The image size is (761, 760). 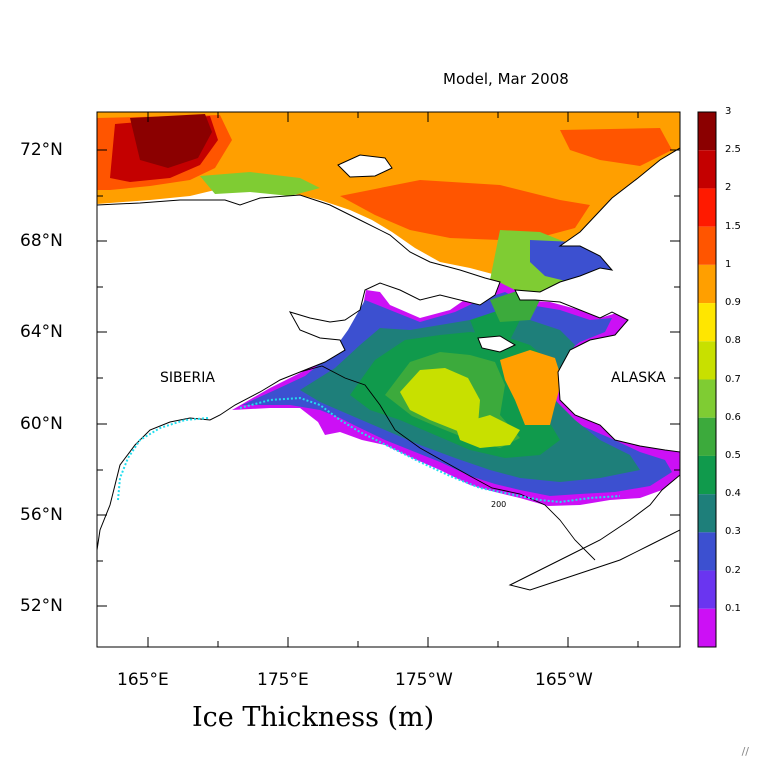 What do you see at coordinates (41, 515) in the screenshot?
I see `lat-label-56n: 56°N` at bounding box center [41, 515].